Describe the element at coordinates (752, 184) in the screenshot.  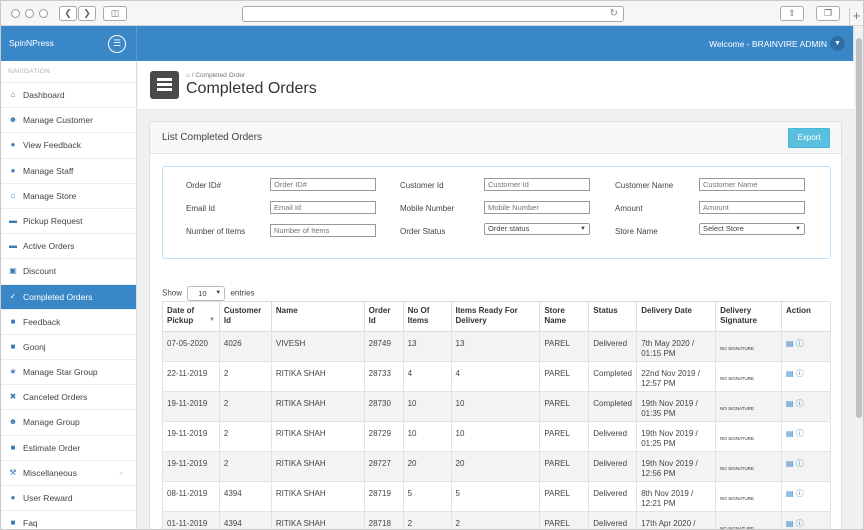
I see `customer-name-input` at that location.